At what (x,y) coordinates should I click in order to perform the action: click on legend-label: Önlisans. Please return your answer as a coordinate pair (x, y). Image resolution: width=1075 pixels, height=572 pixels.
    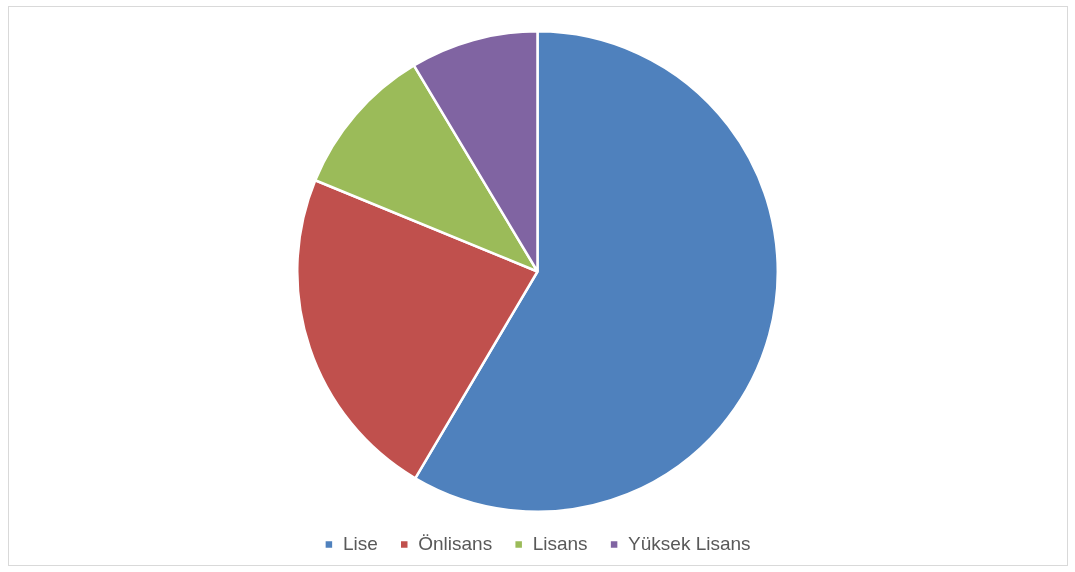
    Looking at the image, I should click on (455, 543).